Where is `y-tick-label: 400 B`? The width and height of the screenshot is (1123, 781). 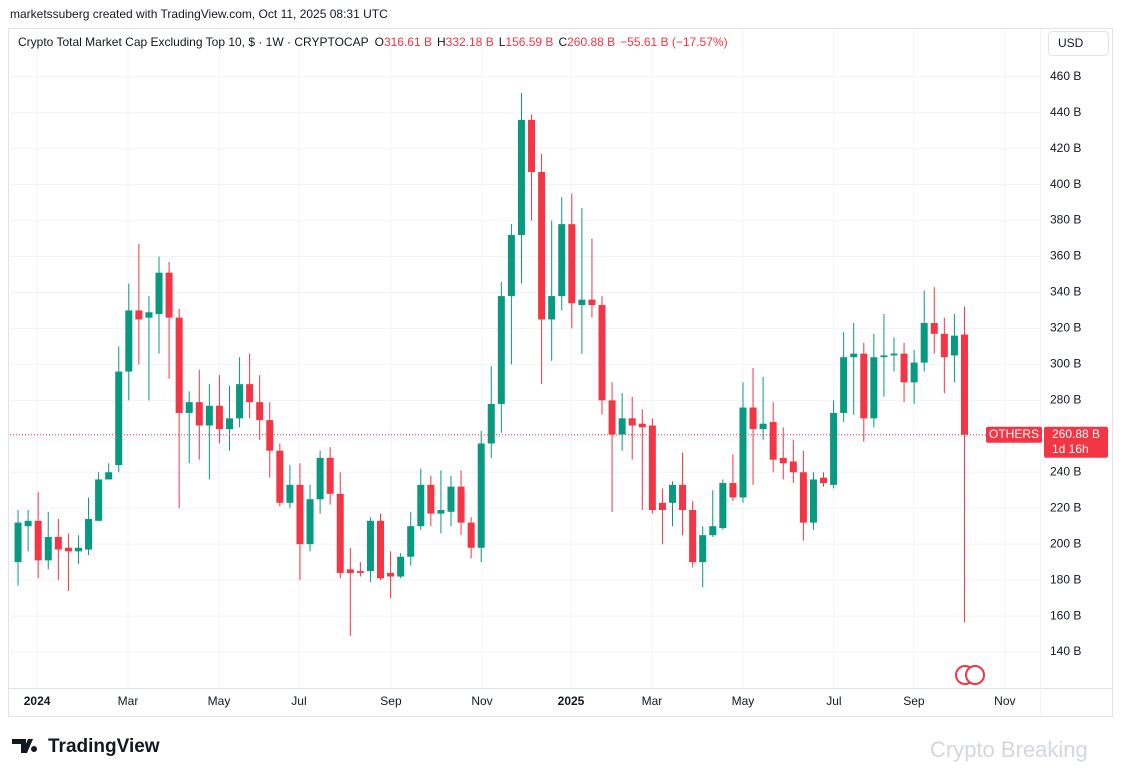
y-tick-label: 400 B is located at coordinates (1065, 184).